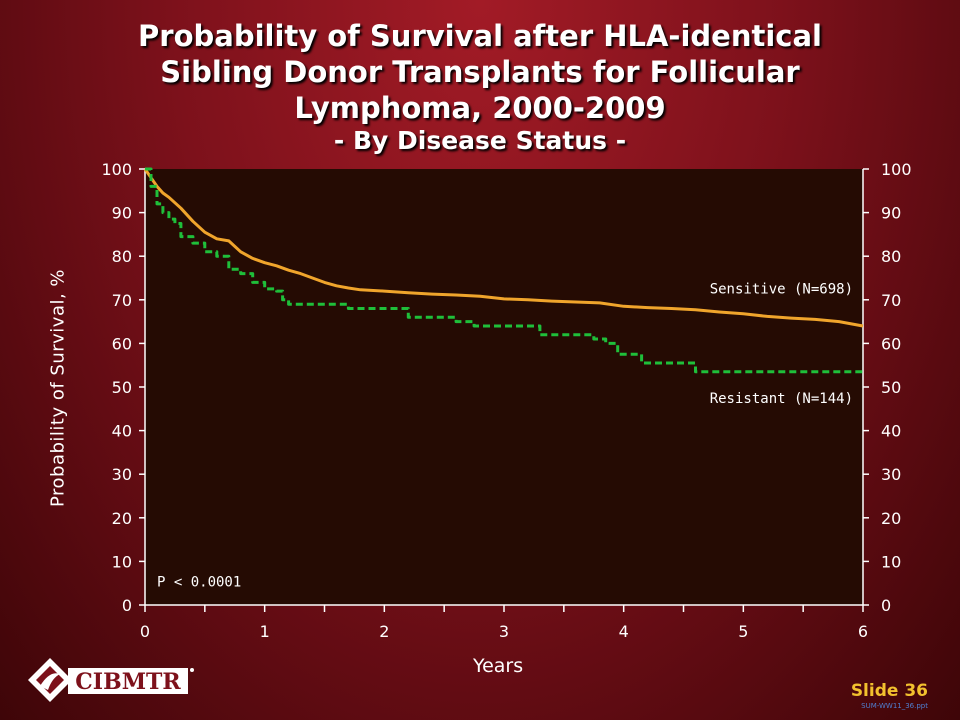 This screenshot has width=960, height=720. What do you see at coordinates (122, 387) in the screenshot?
I see `y-tick-label: 50` at bounding box center [122, 387].